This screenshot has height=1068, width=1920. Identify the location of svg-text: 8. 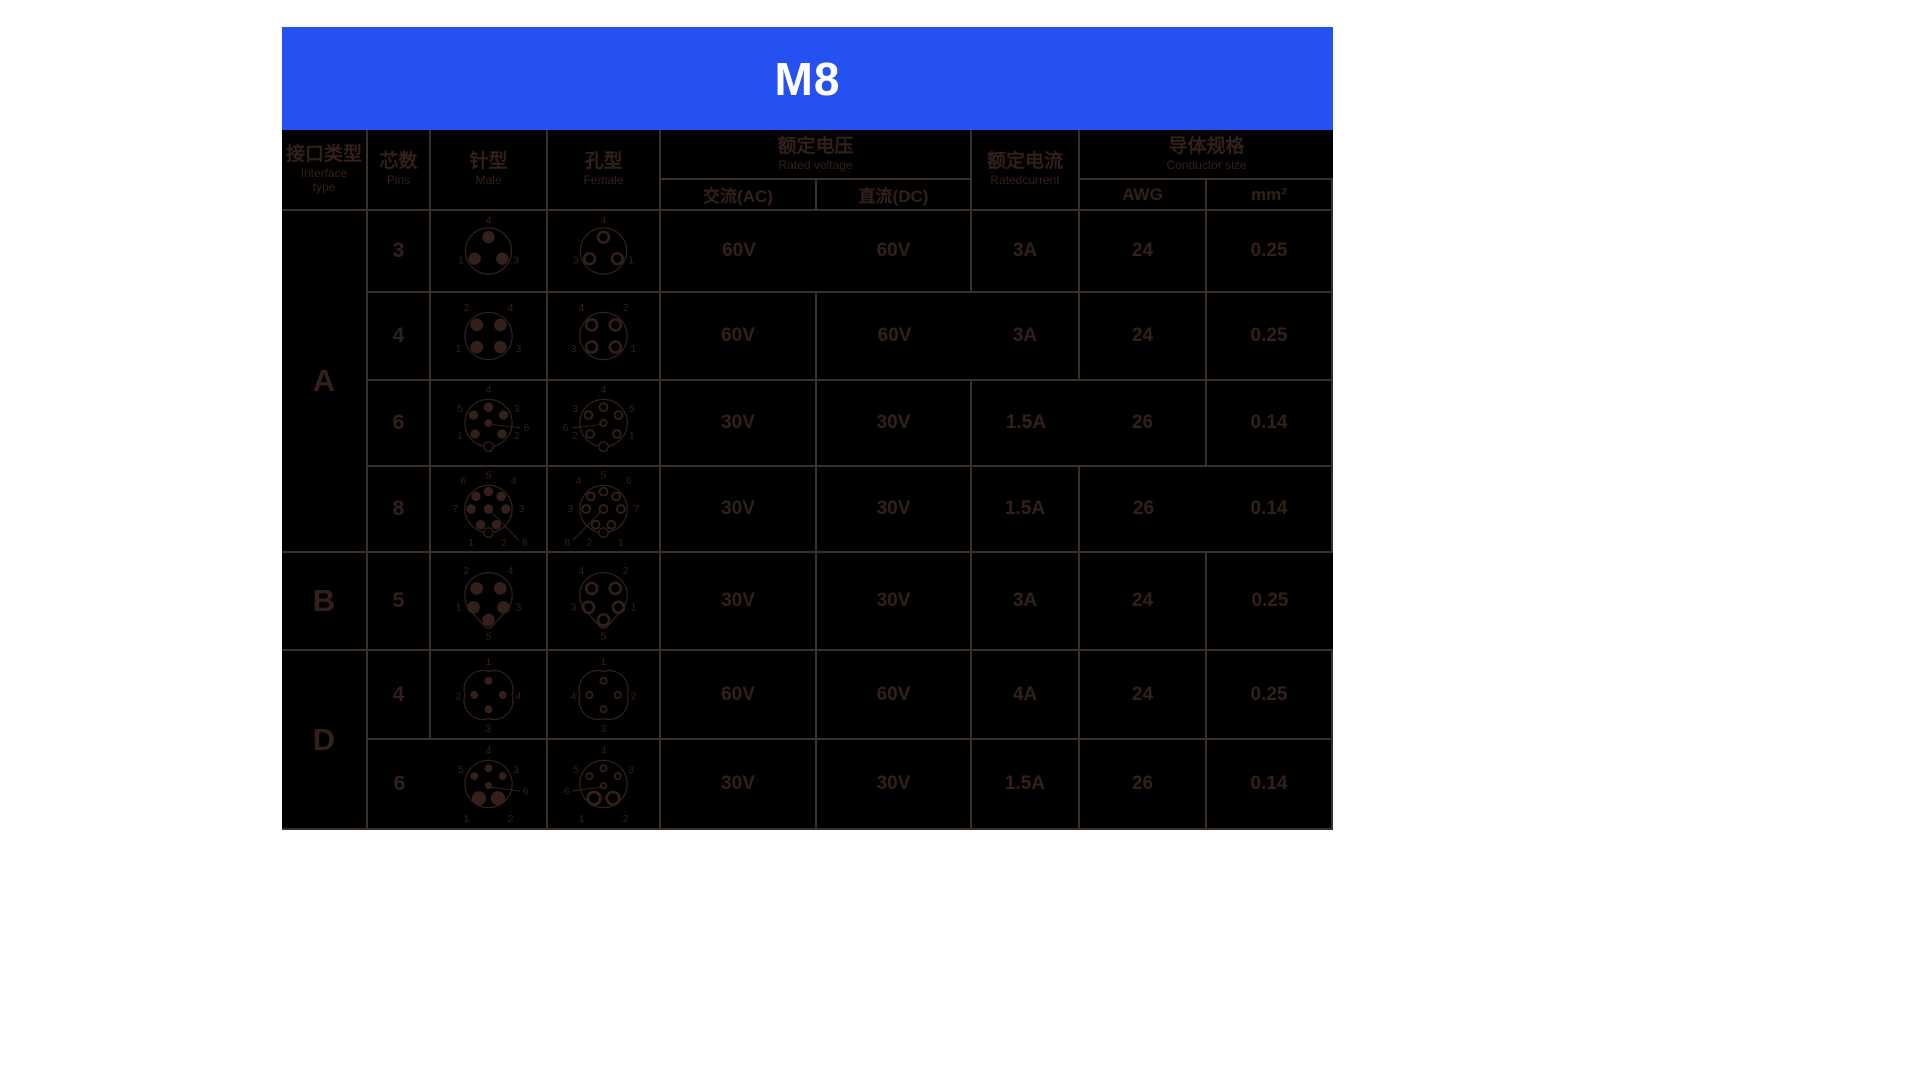
(567, 543).